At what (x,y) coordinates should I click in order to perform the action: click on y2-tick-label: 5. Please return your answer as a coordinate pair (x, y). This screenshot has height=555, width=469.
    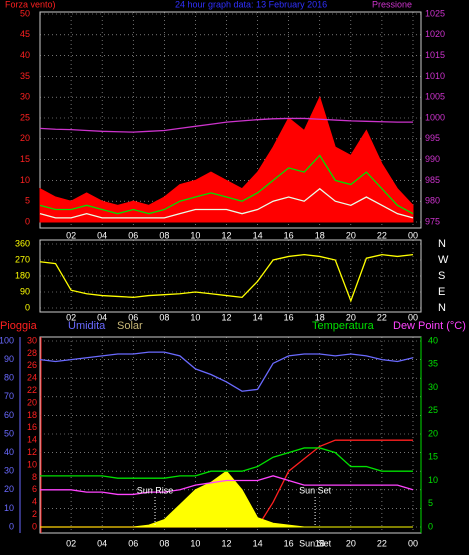
    Looking at the image, I should click on (430, 503).